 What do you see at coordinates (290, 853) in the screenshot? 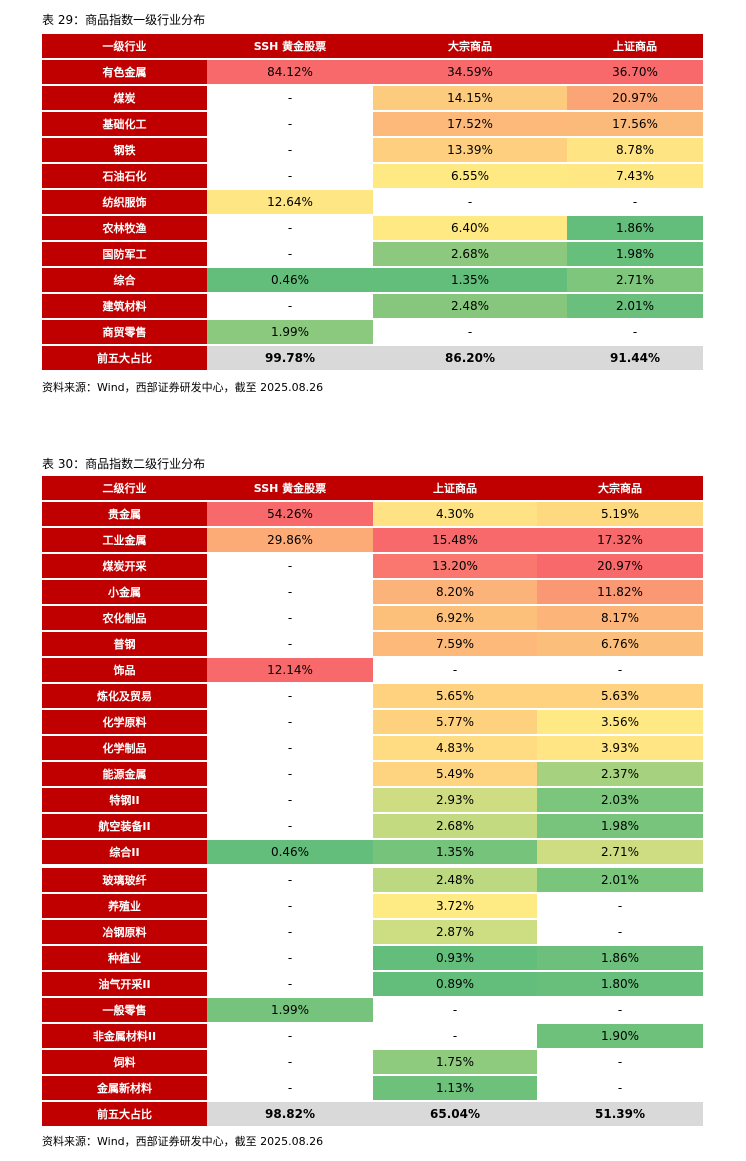
I see `value-cell: 0.46%` at bounding box center [290, 853].